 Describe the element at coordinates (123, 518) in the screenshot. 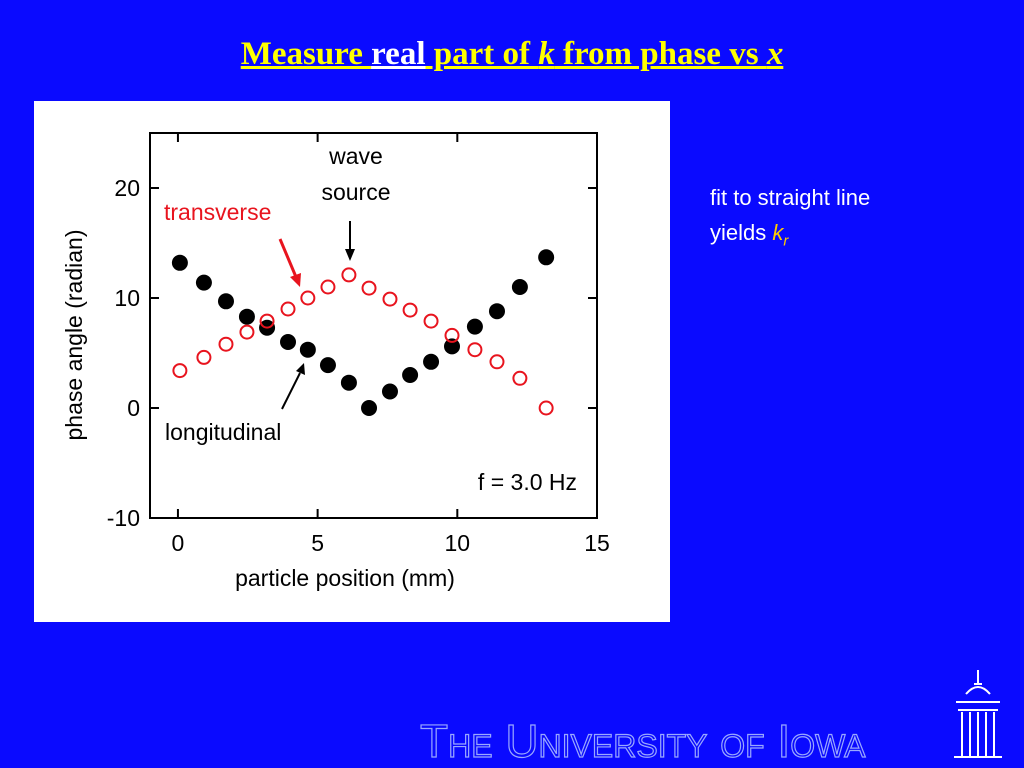

I see `y-tick-label: -10` at that location.